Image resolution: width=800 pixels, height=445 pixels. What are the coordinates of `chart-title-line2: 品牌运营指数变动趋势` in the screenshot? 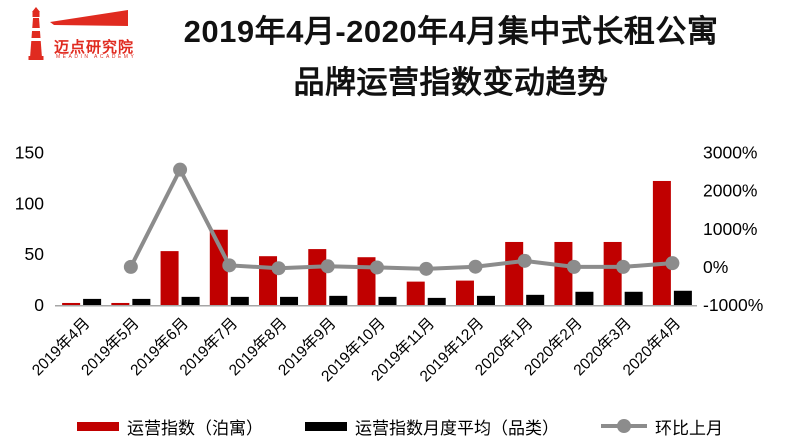 It's located at (451, 83).